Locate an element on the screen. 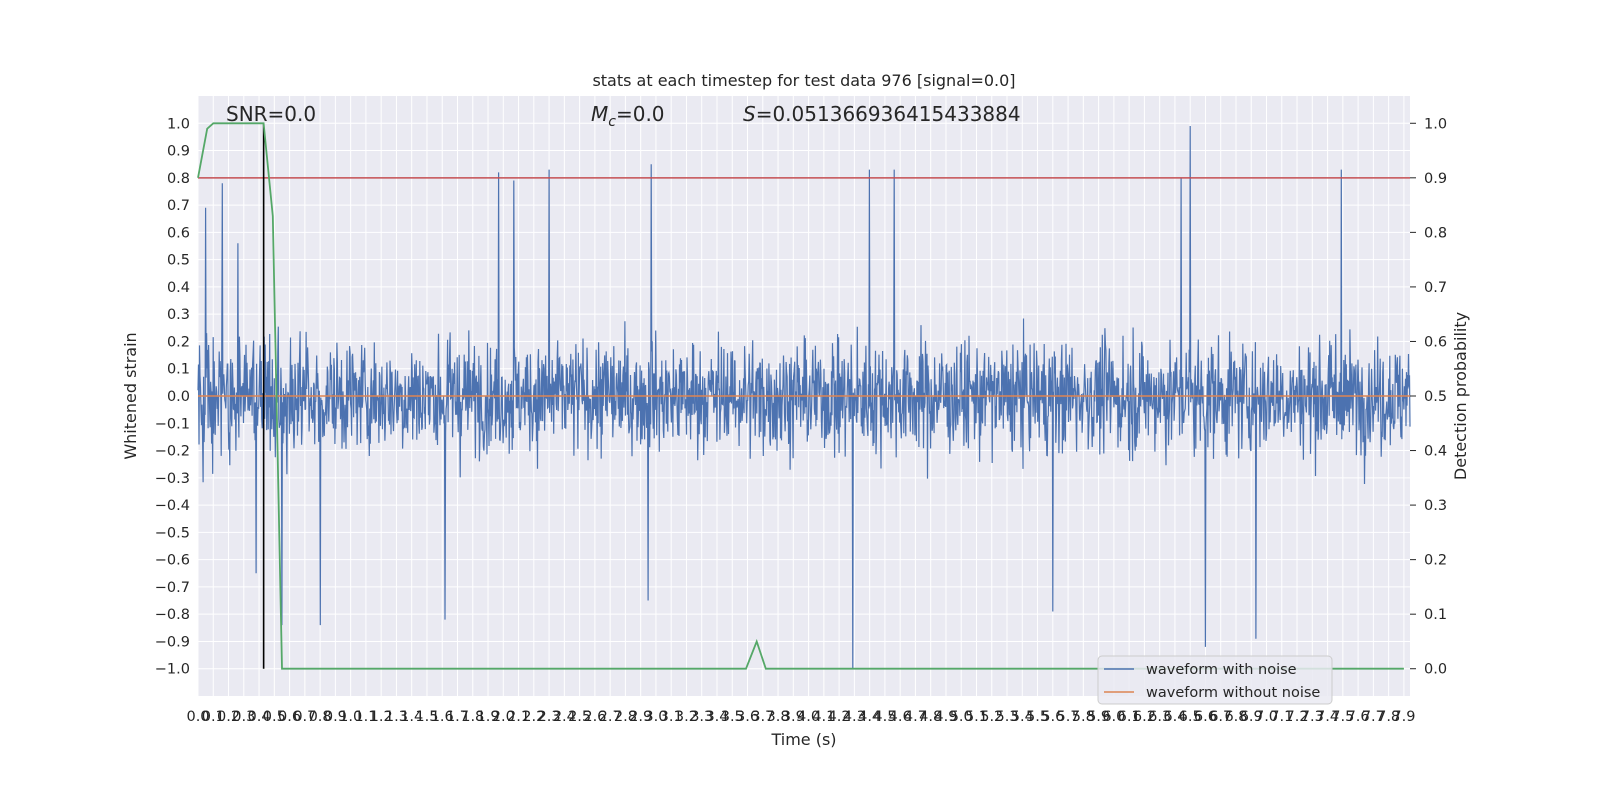  x-tick-label: 0.8 is located at coordinates (320, 717).